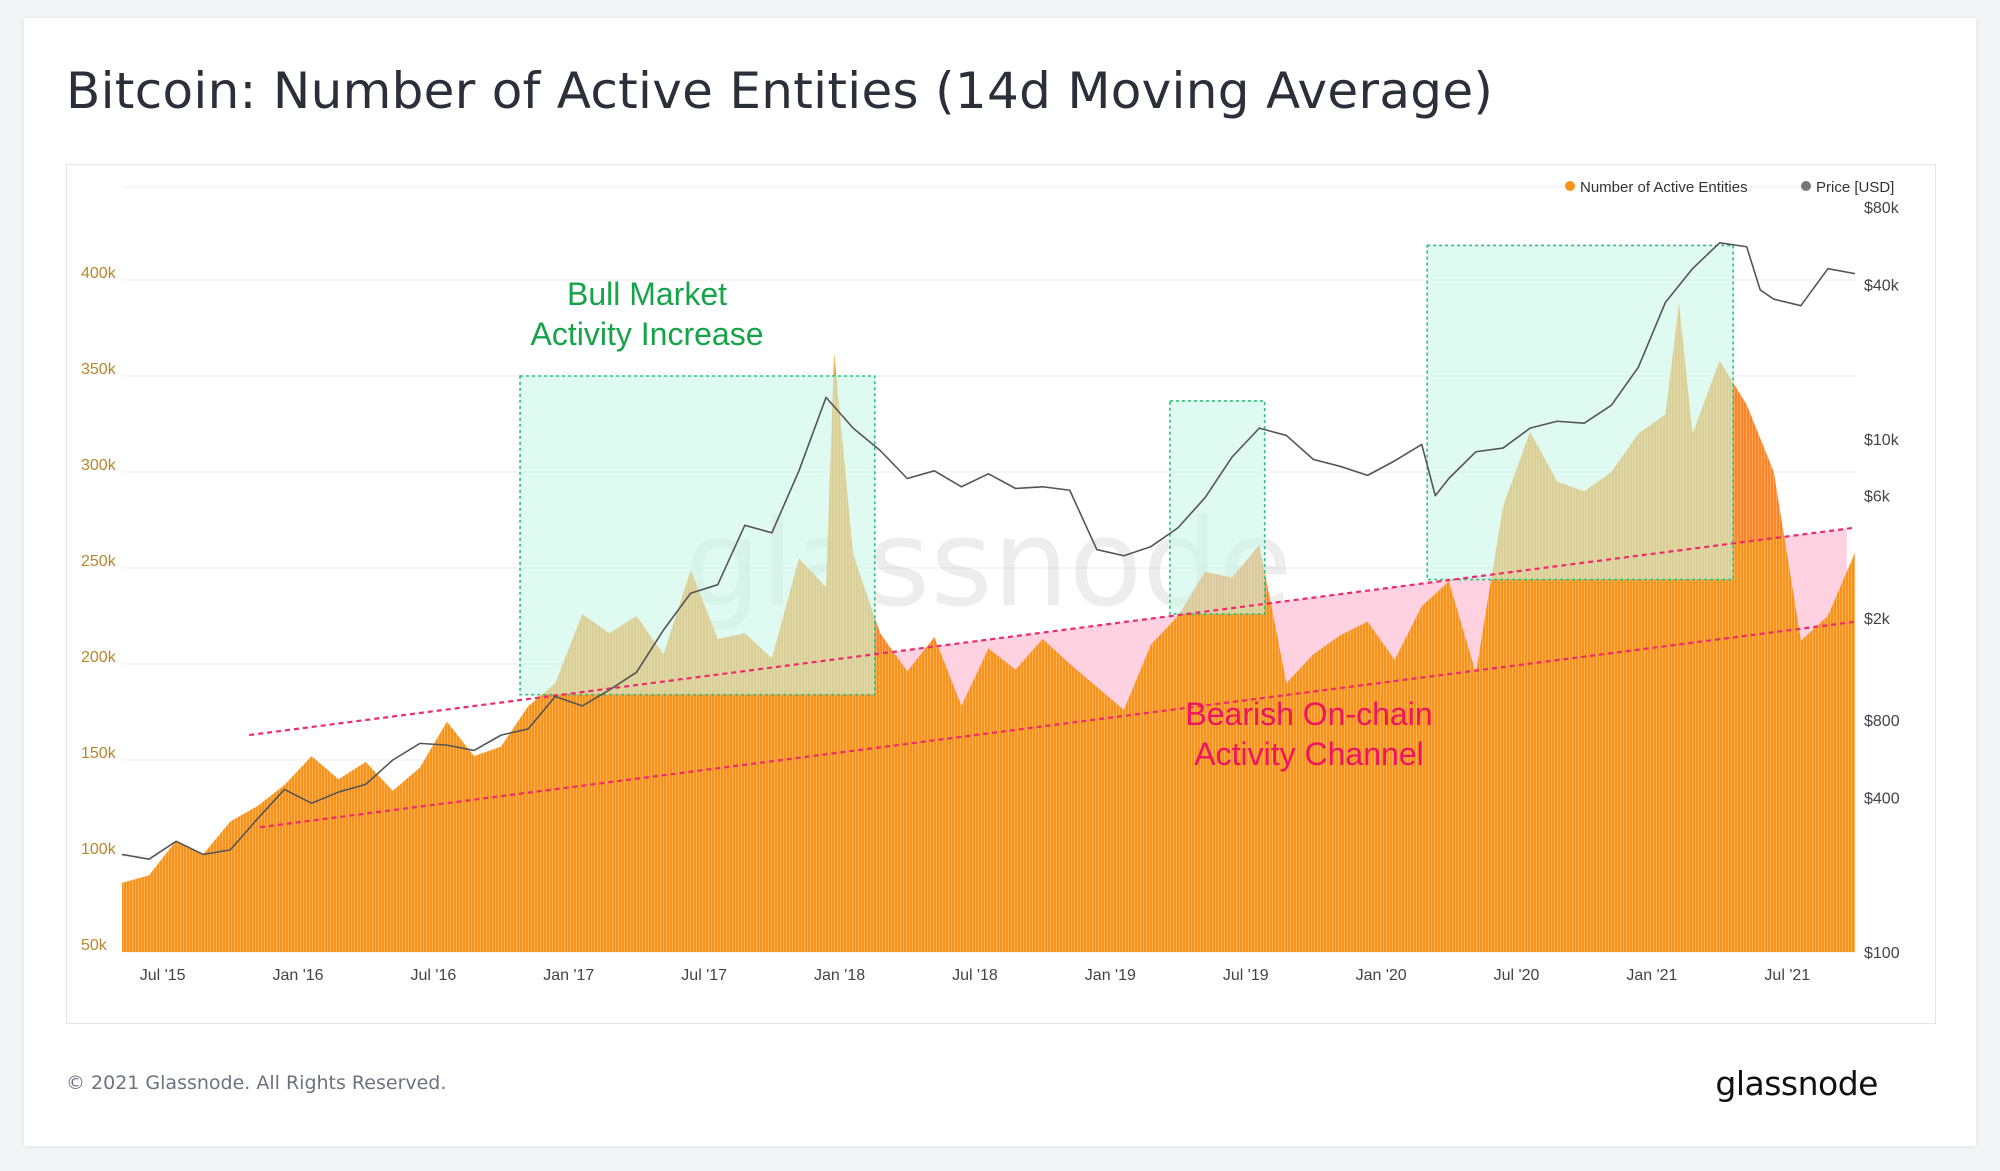 This screenshot has height=1171, width=2000. Describe the element at coordinates (1308, 714) in the screenshot. I see `bear-annotation-line-1: Bearish On-chain` at that location.